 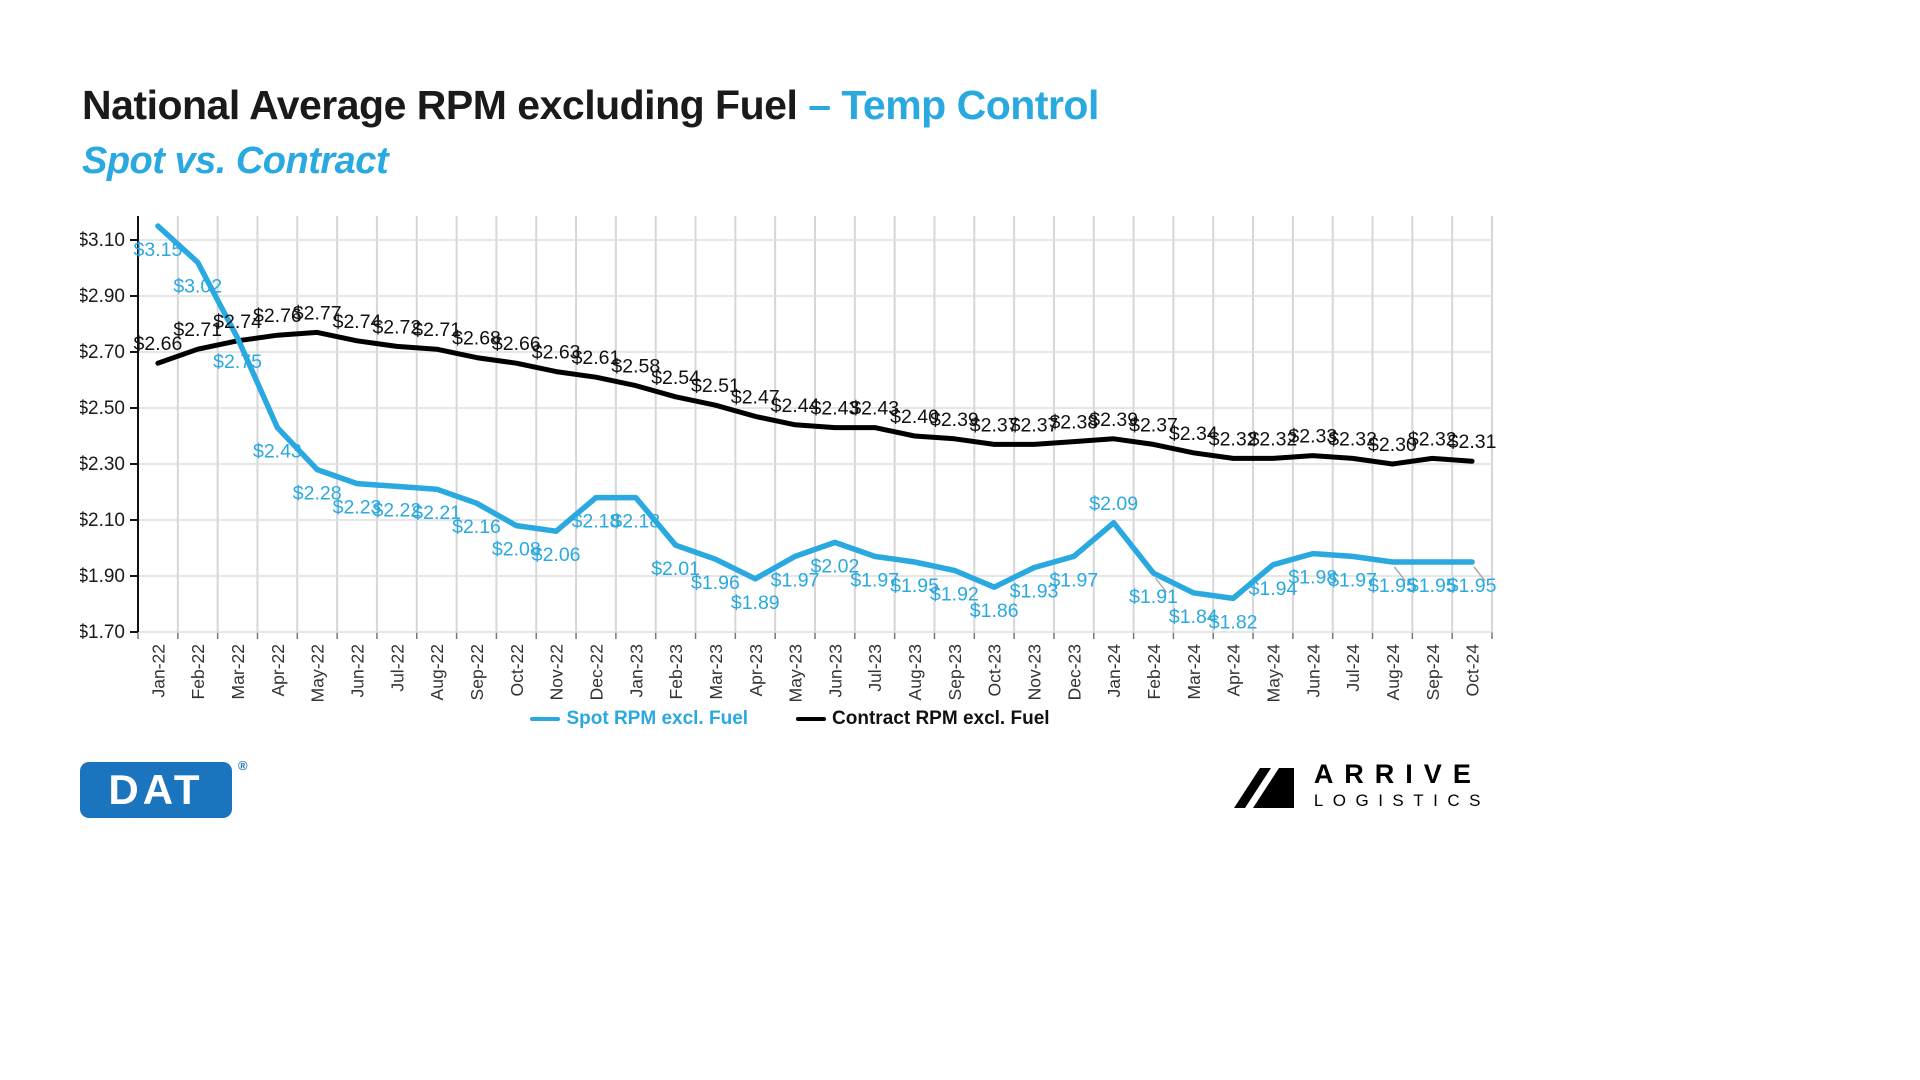 I want to click on x-axis-month-label: Nov-23, so click(x=1035, y=672).